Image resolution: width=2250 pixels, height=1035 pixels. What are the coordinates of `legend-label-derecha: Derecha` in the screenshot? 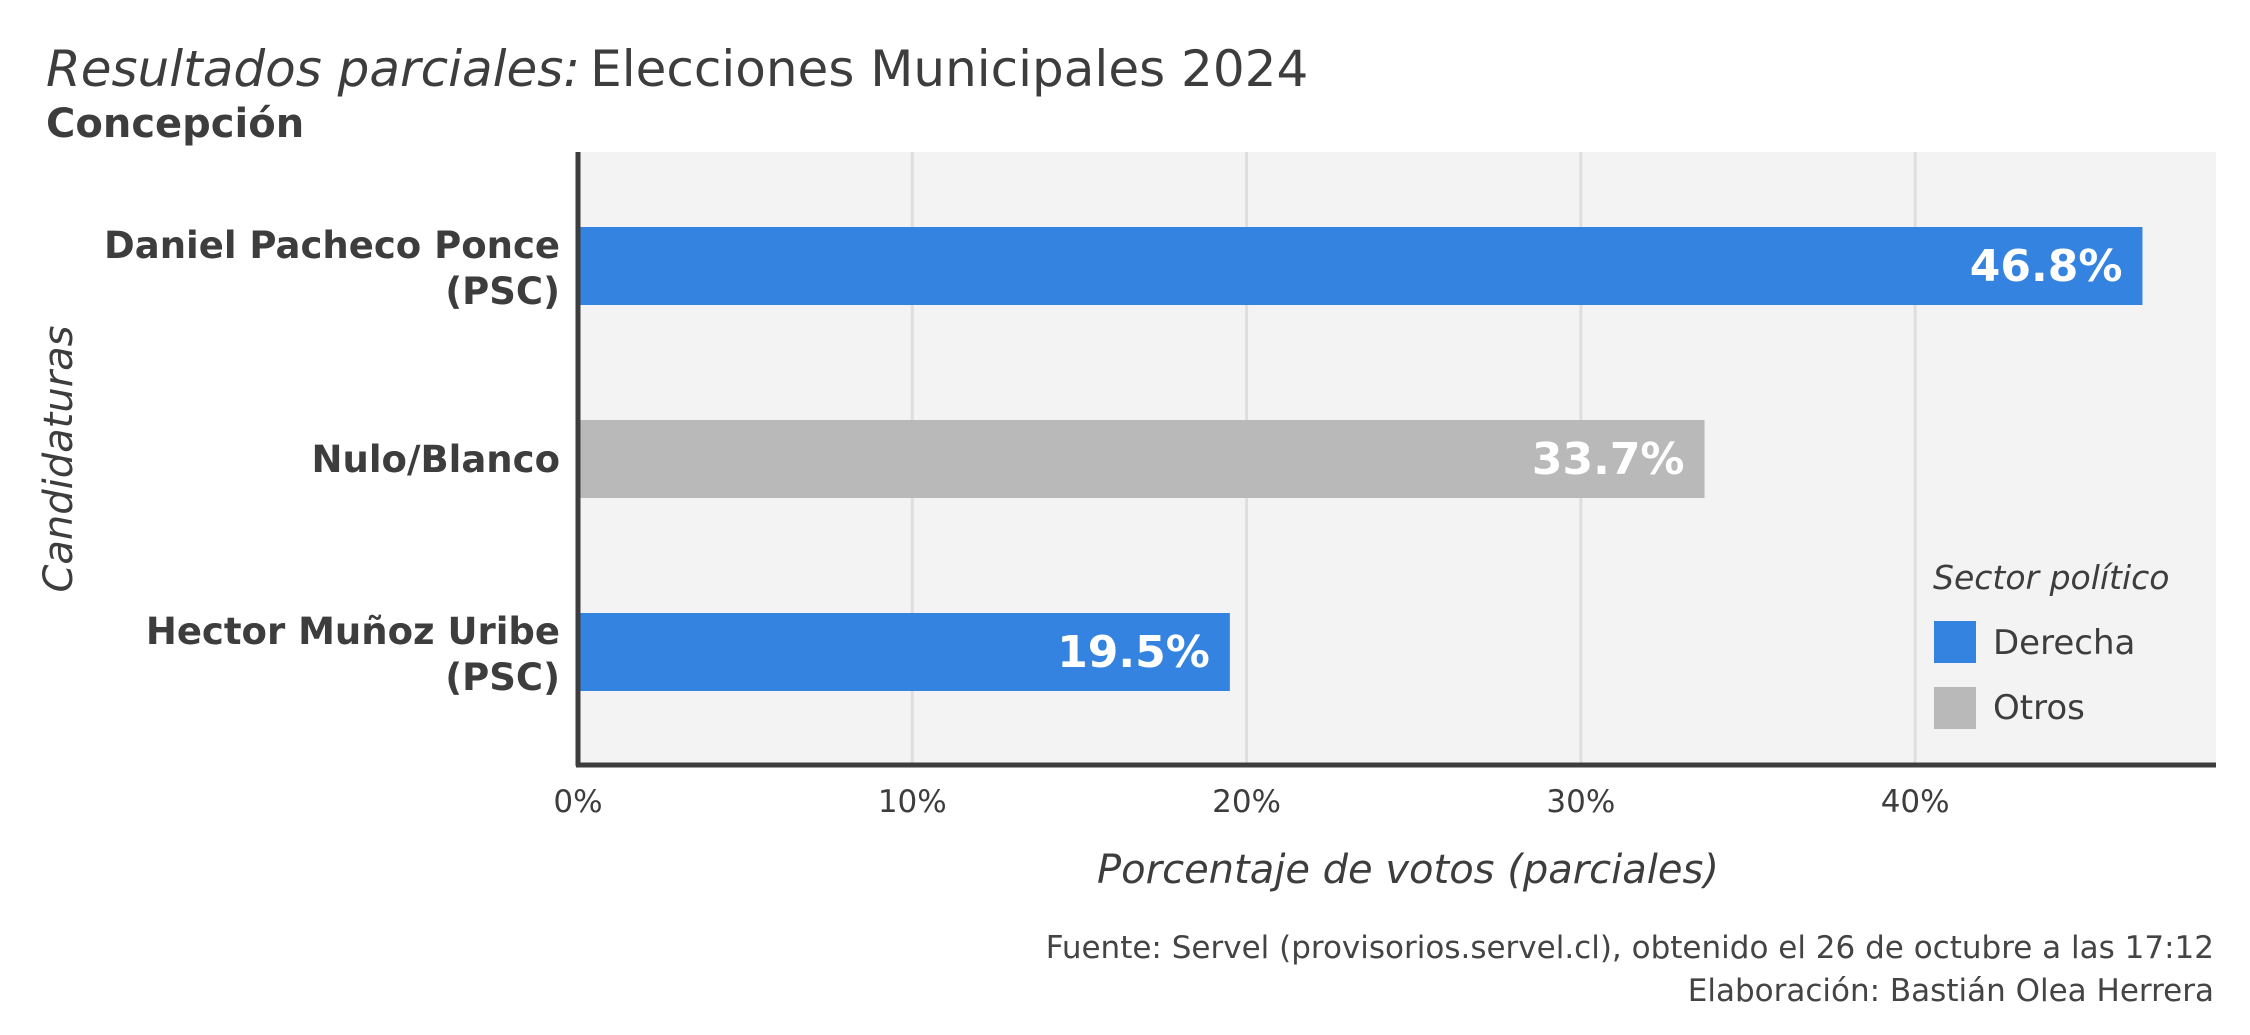 It's located at (2064, 643).